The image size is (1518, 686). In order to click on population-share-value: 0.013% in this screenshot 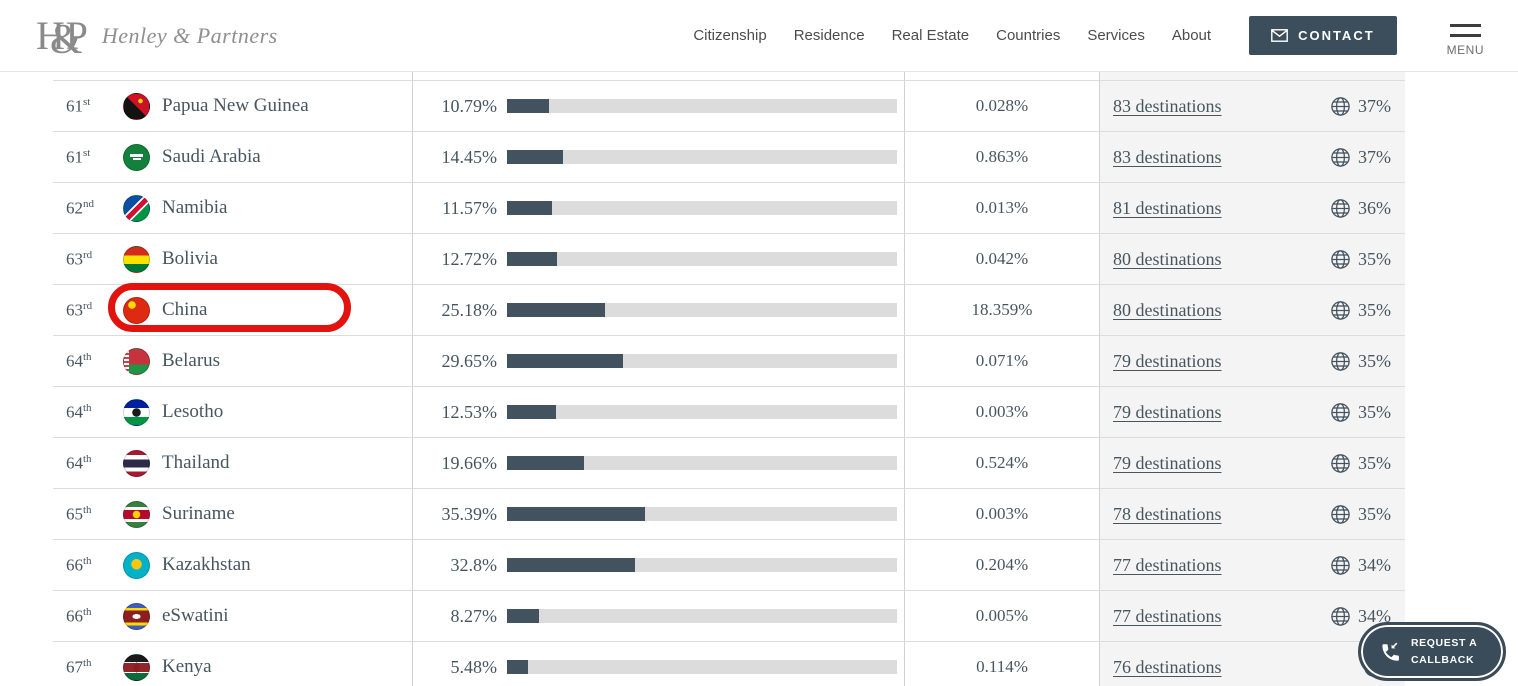, I will do `click(1002, 207)`.